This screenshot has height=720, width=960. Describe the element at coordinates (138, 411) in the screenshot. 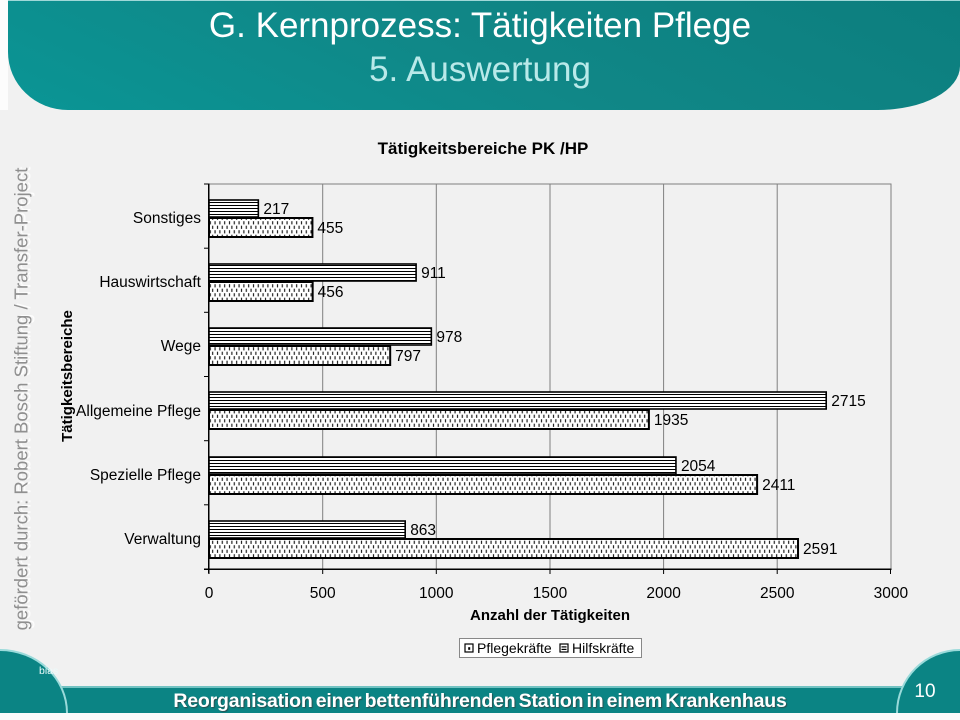

I see `svg-text: Allgemeine Pflege` at that location.